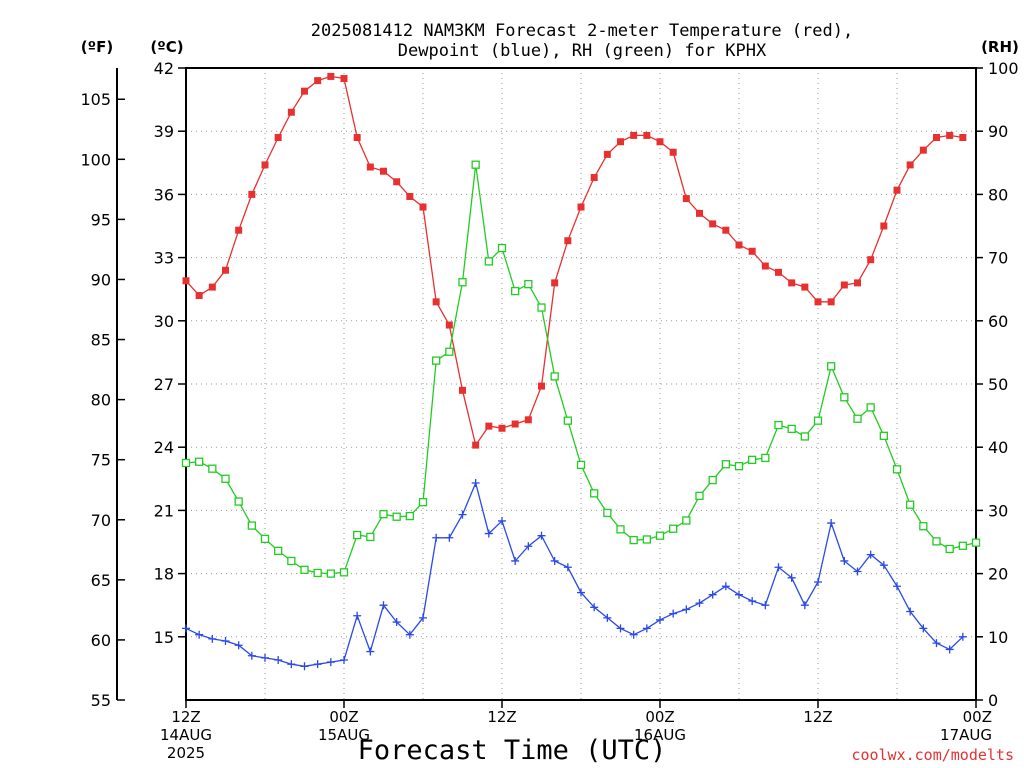 The height and width of the screenshot is (768, 1024). What do you see at coordinates (344, 735) in the screenshot?
I see `x-tick-label: 15AUG` at bounding box center [344, 735].